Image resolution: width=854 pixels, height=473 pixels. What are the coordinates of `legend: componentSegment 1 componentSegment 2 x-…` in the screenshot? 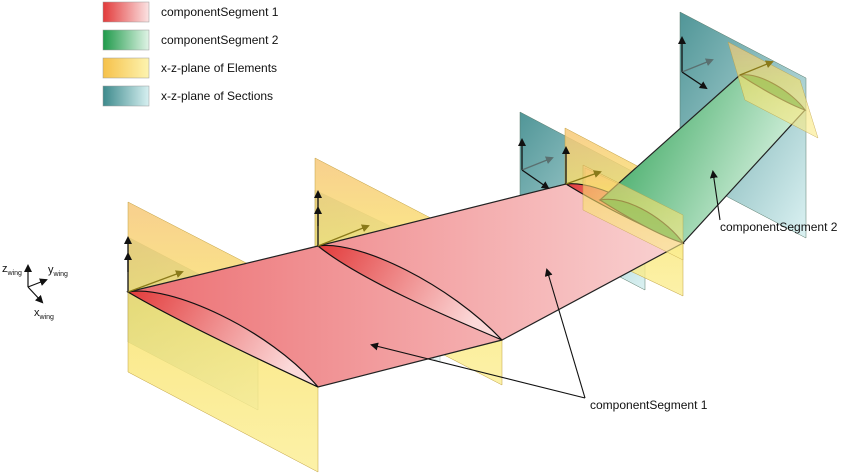 It's located at (190, 54).